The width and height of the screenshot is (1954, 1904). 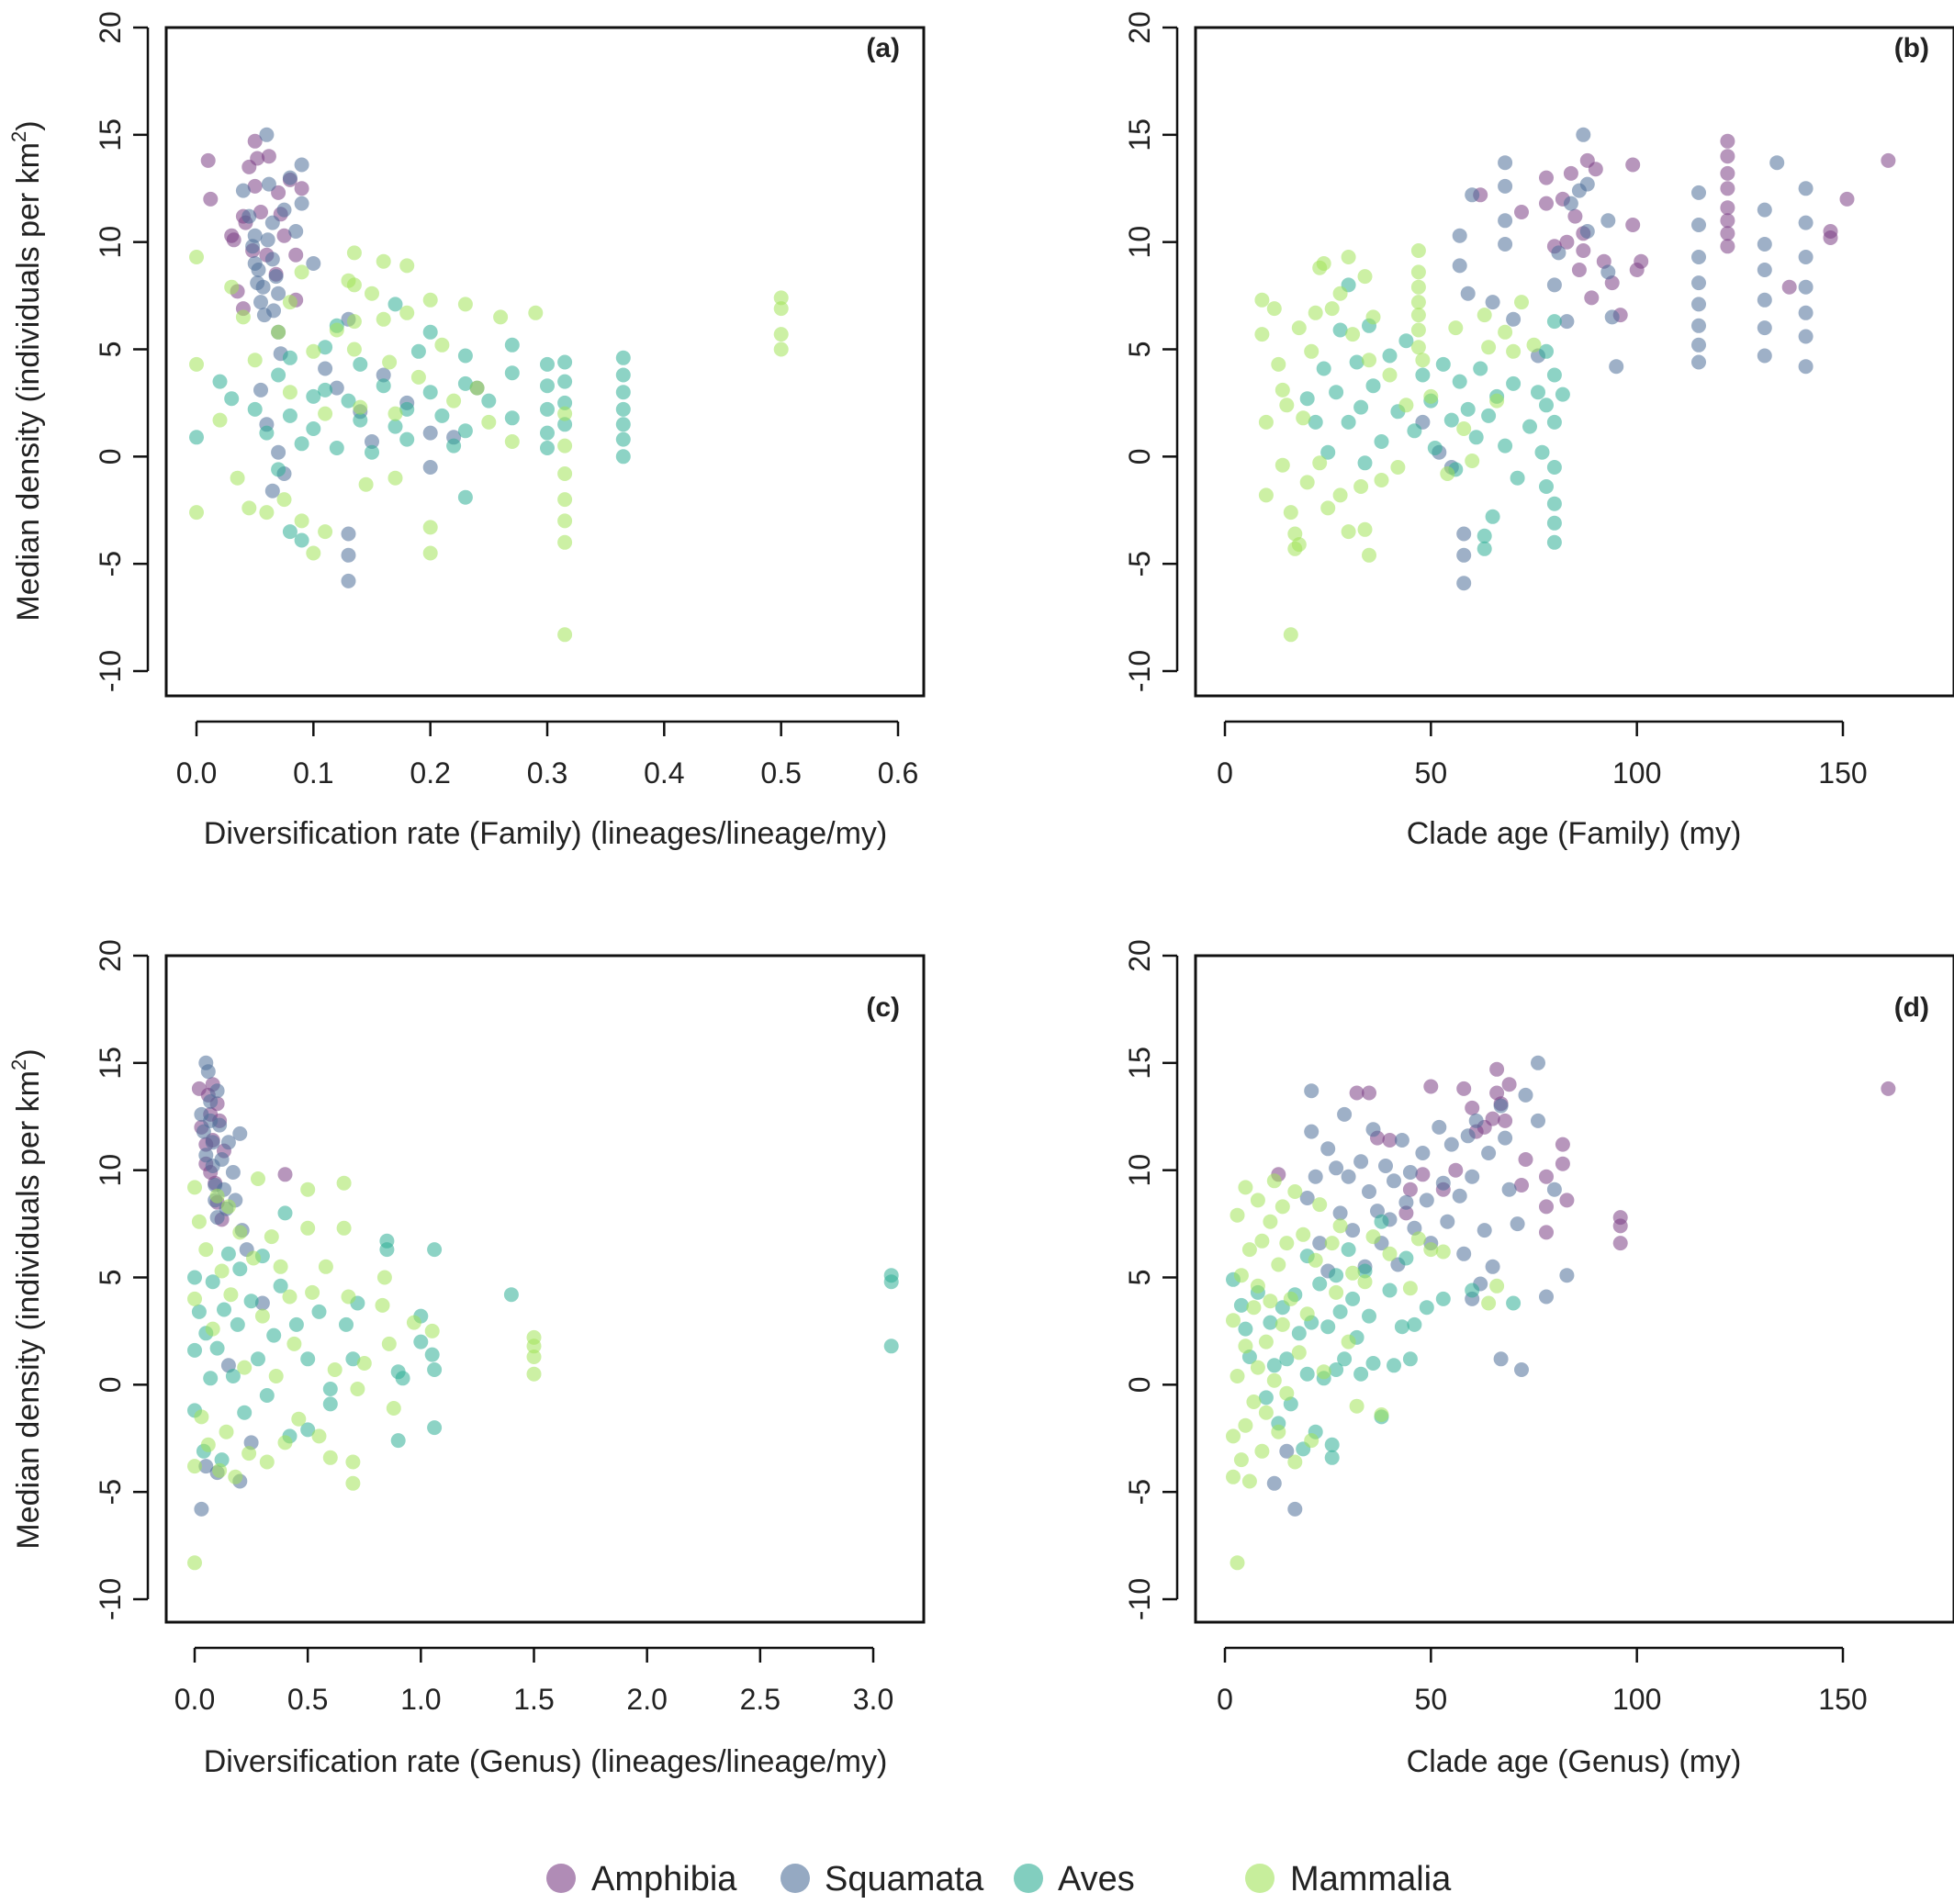 I want to click on y-axis-title-tail: ), so click(x=28, y=1053).